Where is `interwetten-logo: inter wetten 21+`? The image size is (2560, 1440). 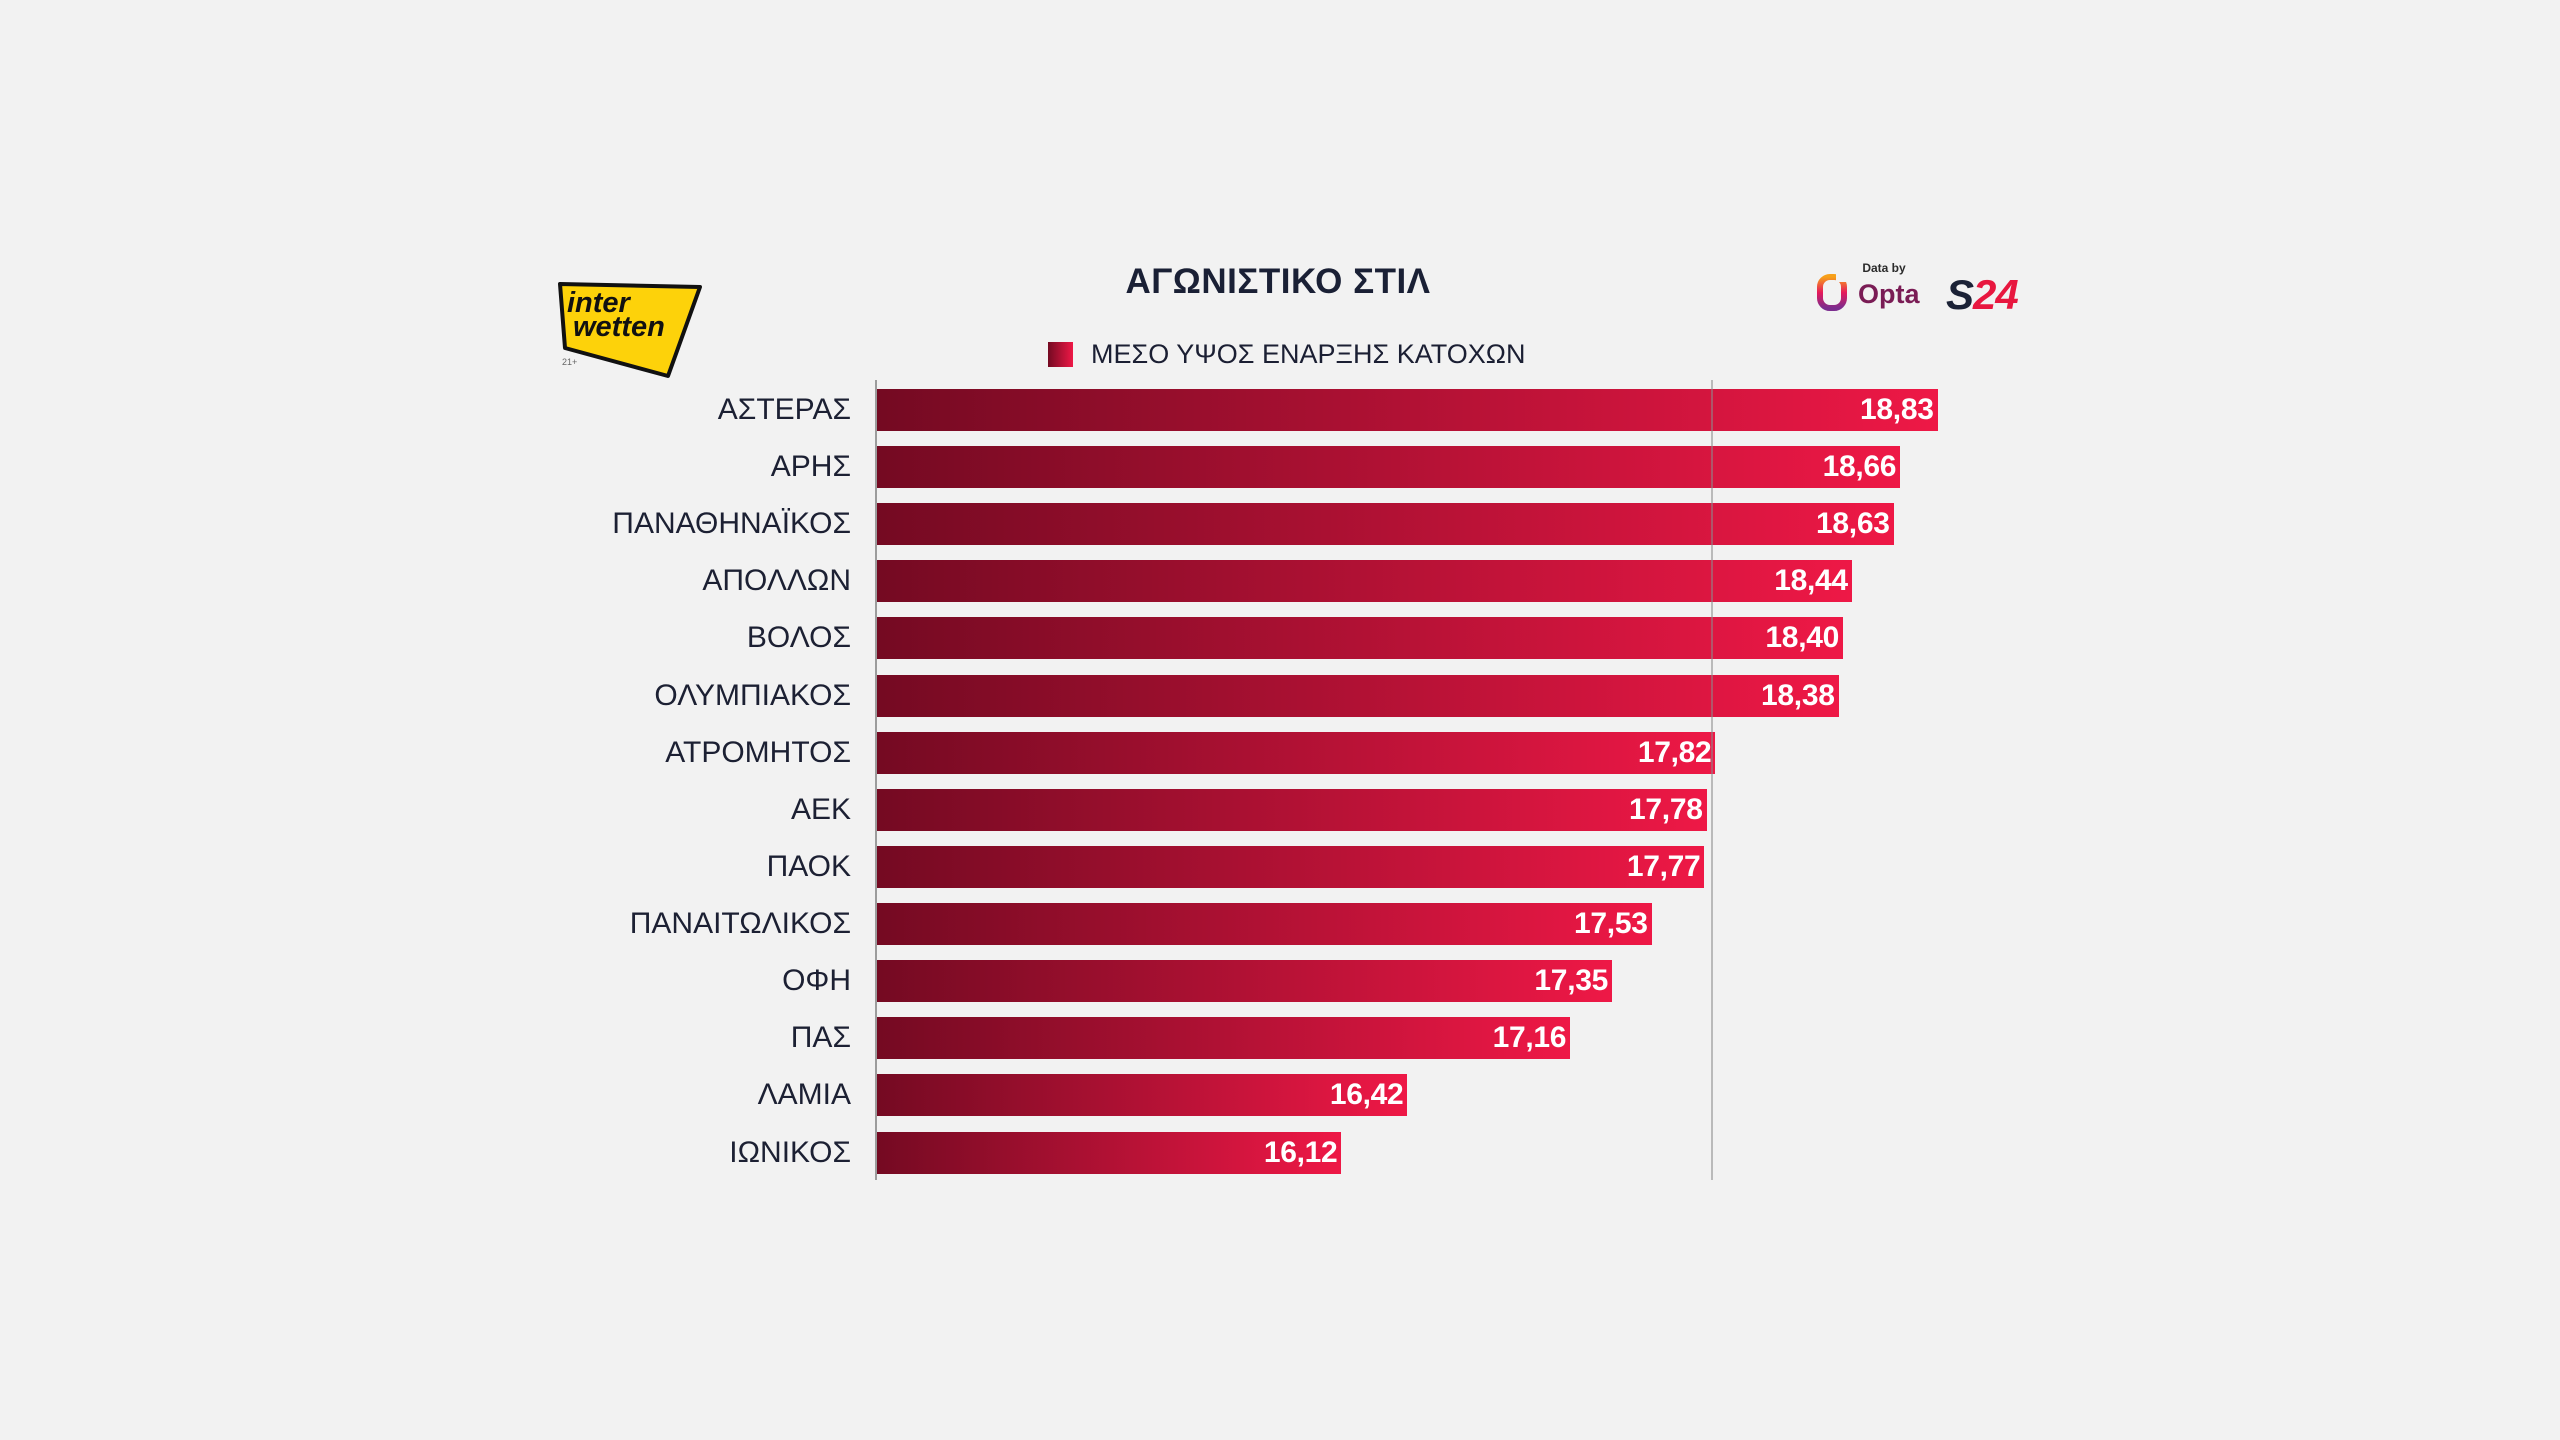
interwetten-logo: inter wetten 21+ is located at coordinates (630, 330).